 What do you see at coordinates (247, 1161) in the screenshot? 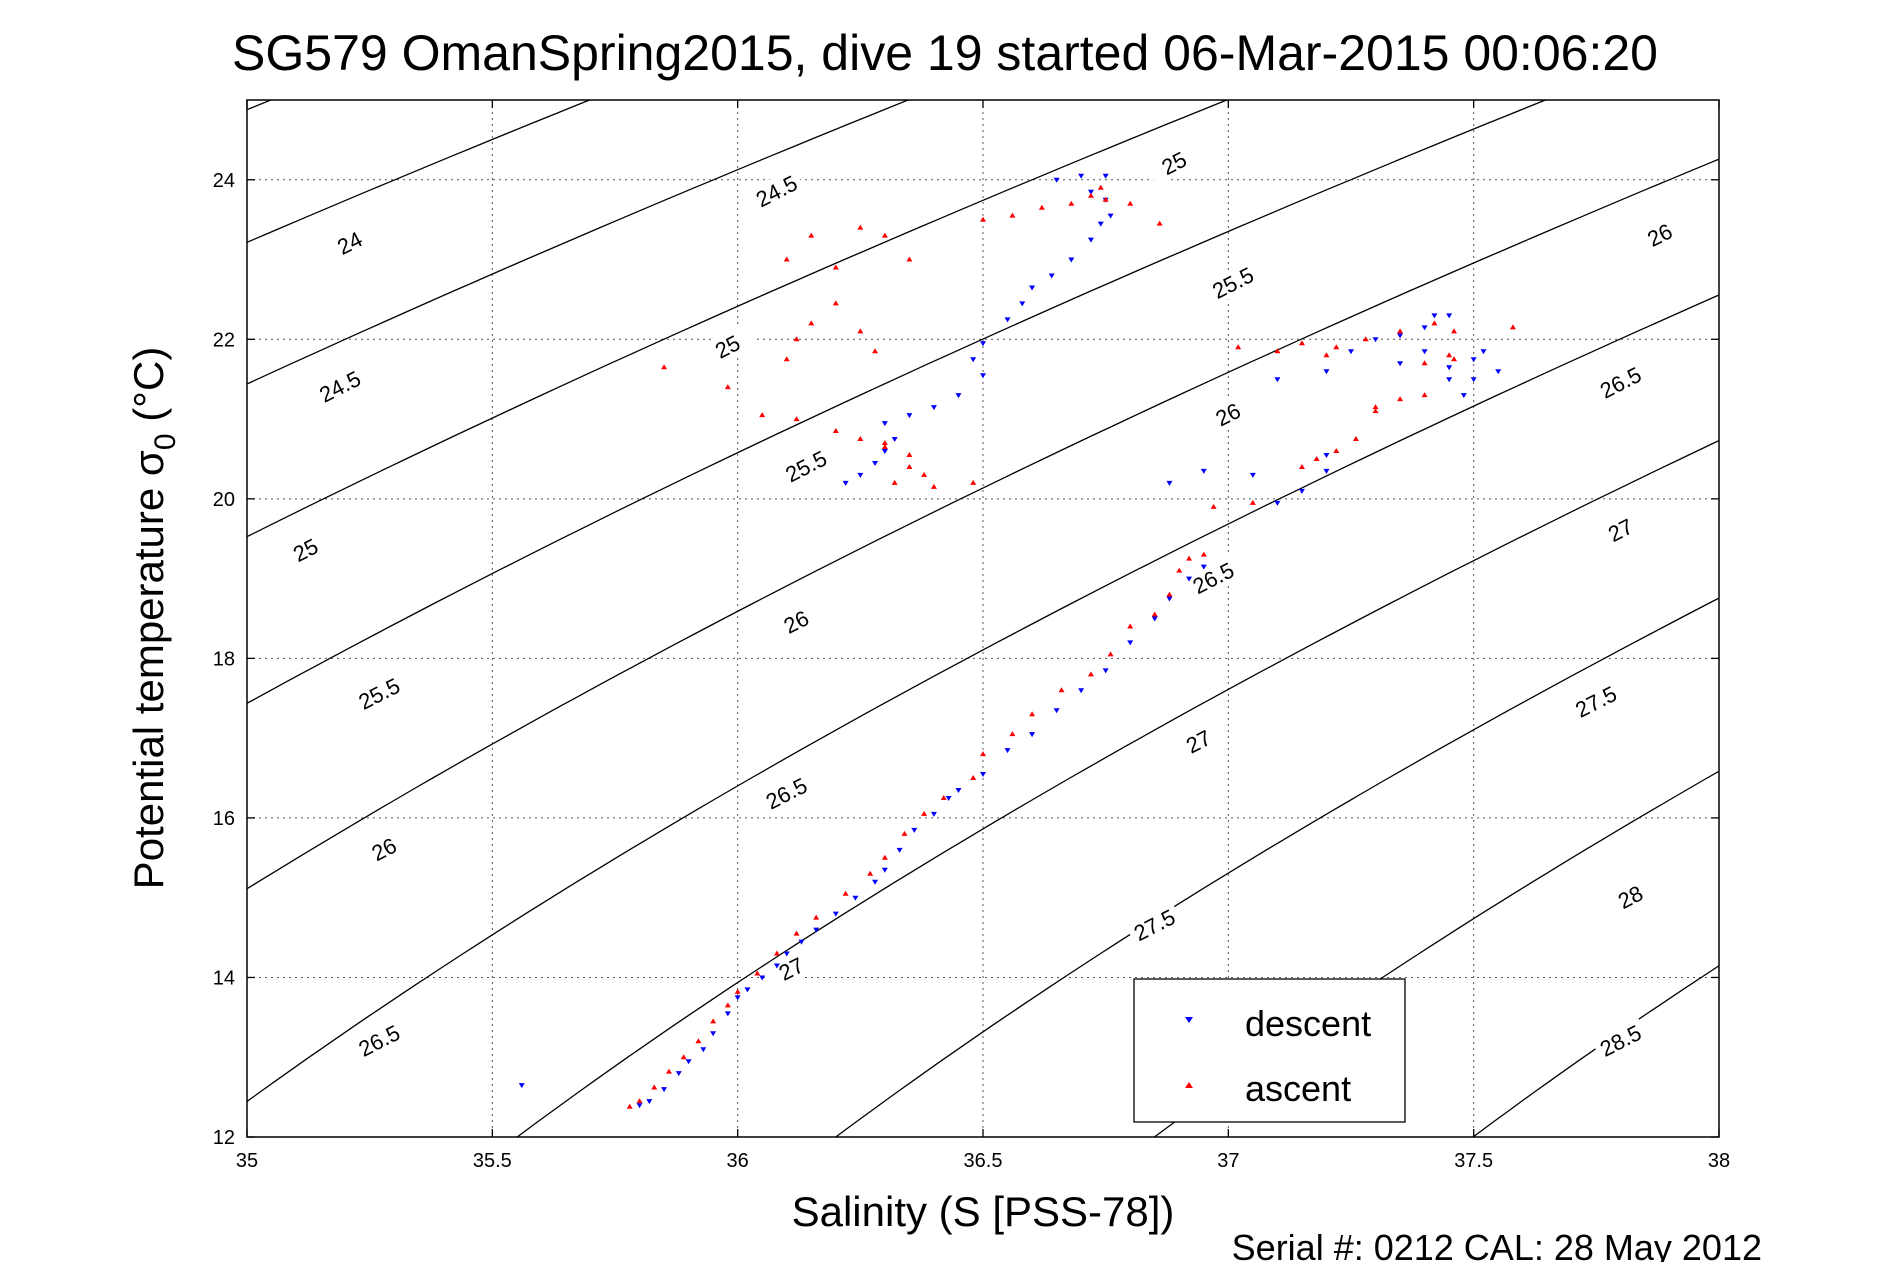
I see `x-tick-label: 35` at bounding box center [247, 1161].